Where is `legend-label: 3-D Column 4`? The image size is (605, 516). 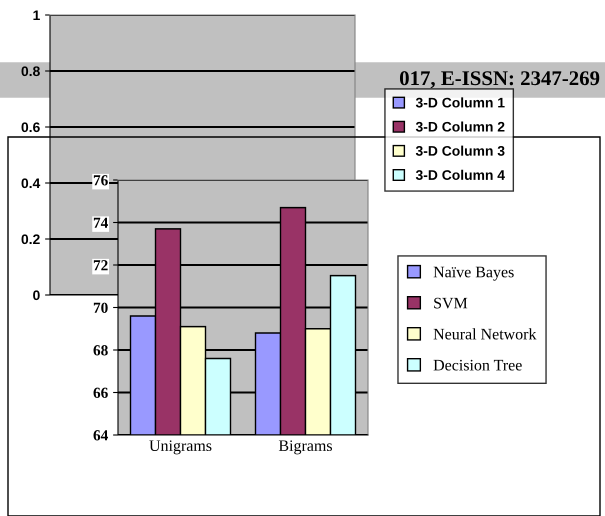 legend-label: 3-D Column 4 is located at coordinates (460, 175).